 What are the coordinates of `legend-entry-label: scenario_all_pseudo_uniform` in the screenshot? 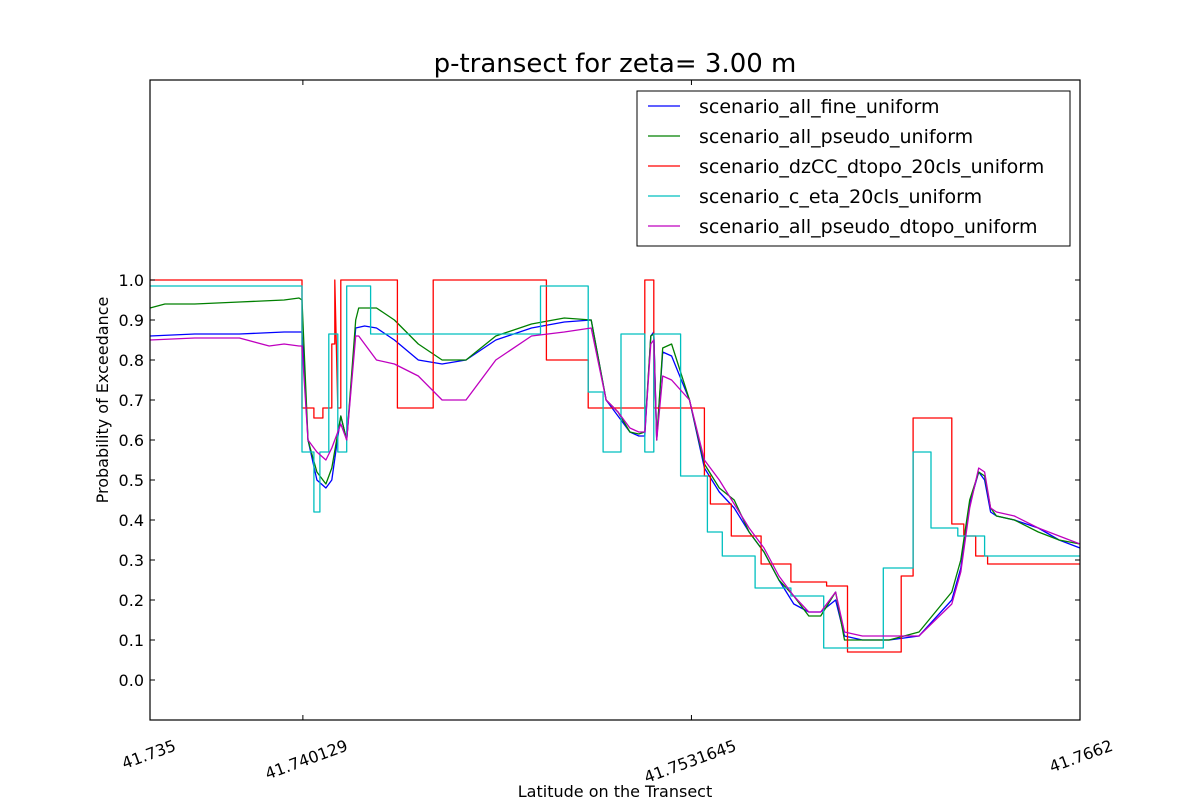 It's located at (836, 137).